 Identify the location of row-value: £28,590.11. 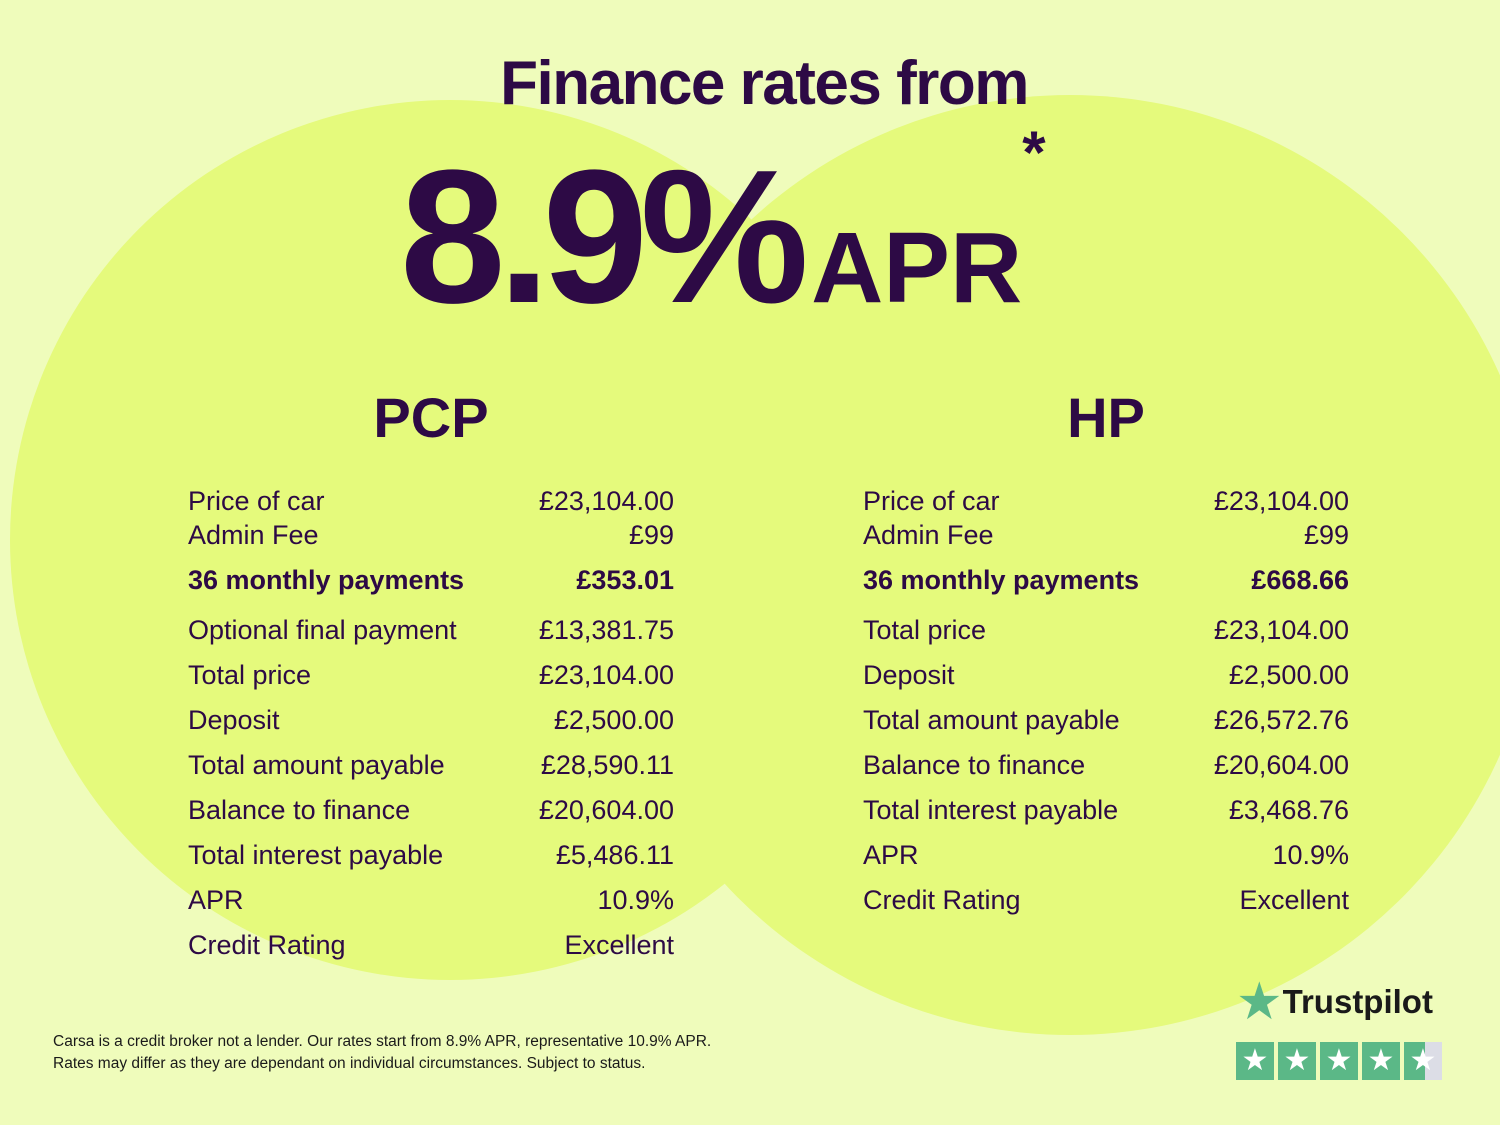
(607, 765).